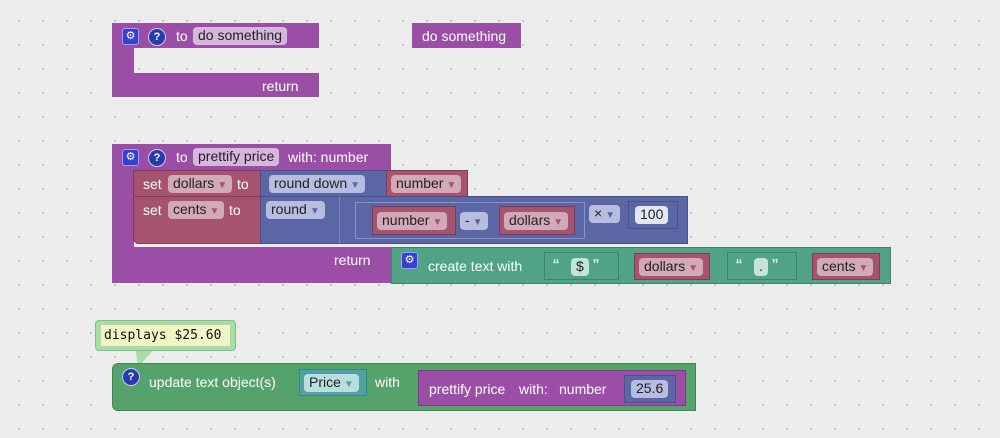 The height and width of the screenshot is (438, 1000). I want to click on op-name: round down, so click(311, 183).